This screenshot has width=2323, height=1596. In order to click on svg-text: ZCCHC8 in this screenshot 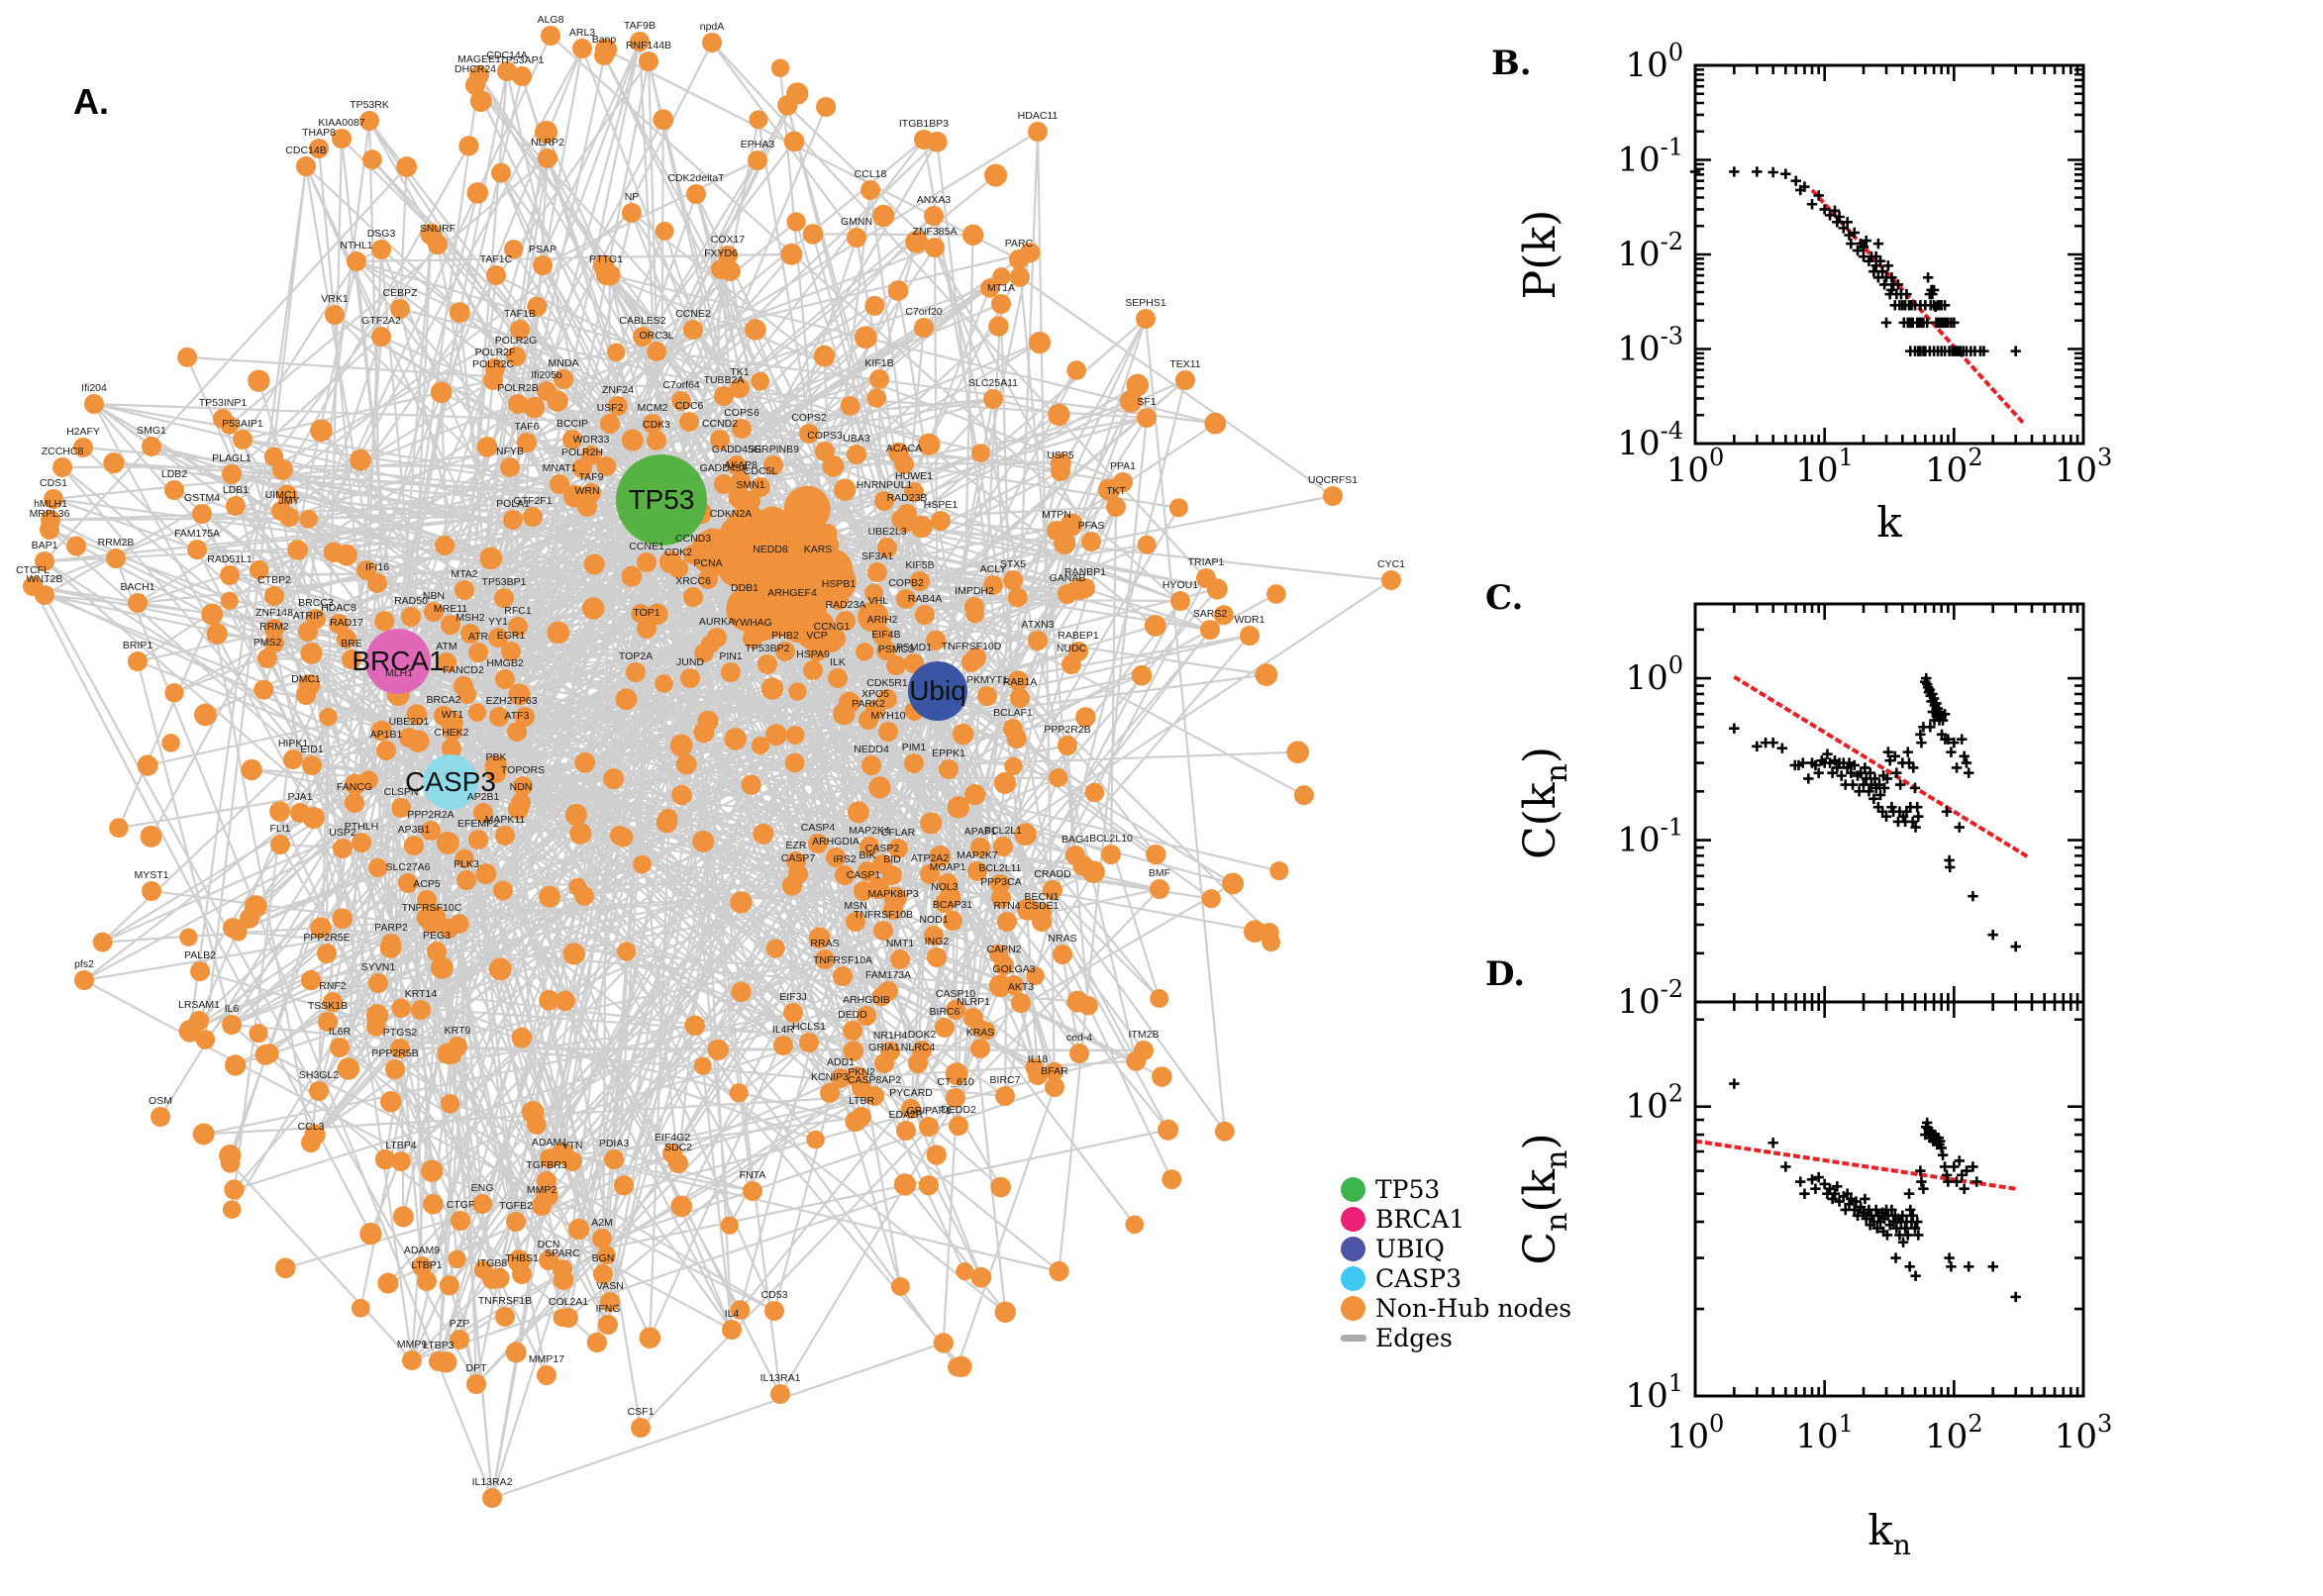, I will do `click(63, 451)`.